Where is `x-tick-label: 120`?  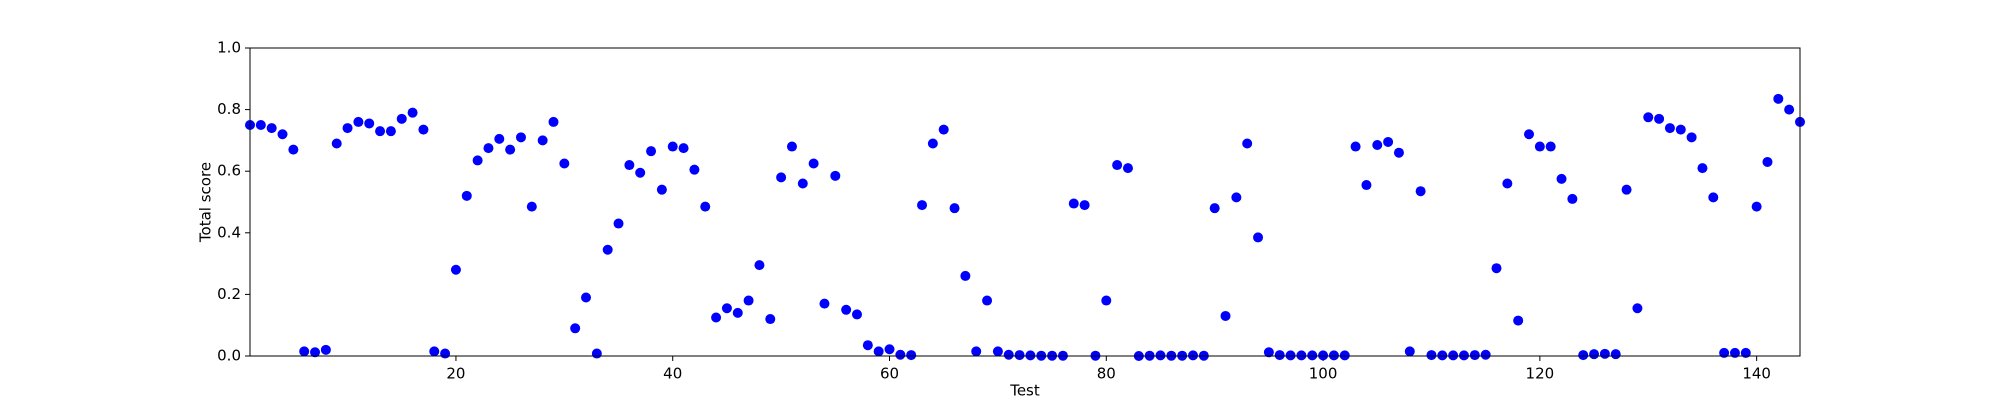 x-tick-label: 120 is located at coordinates (1540, 374).